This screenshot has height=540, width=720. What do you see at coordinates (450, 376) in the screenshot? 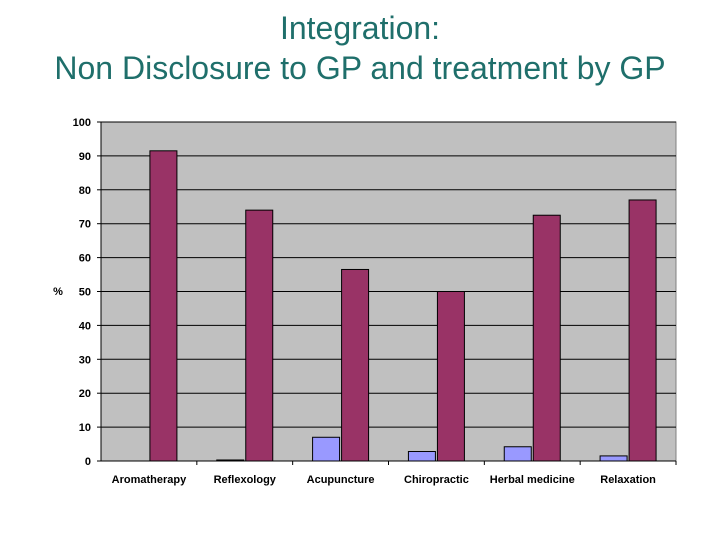
I see `bar-series-2-chiropractic` at bounding box center [450, 376].